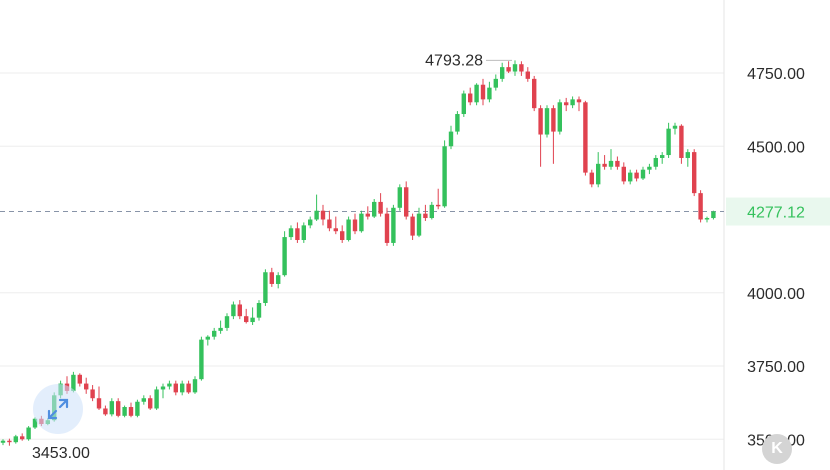 This screenshot has height=470, width=830. I want to click on expand-chart-button, so click(58, 409).